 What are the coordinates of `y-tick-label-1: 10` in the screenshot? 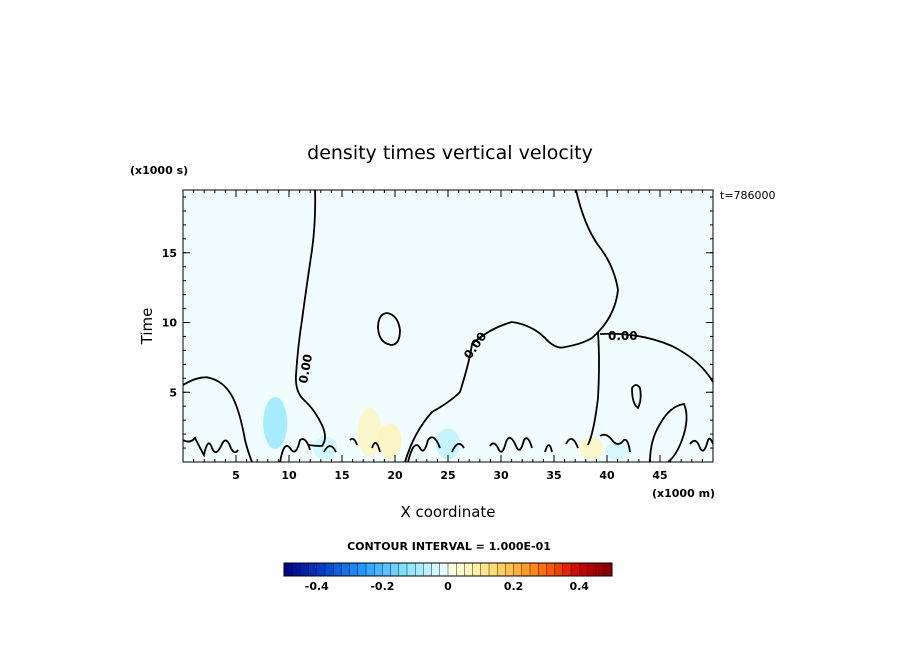 It's located at (170, 323).